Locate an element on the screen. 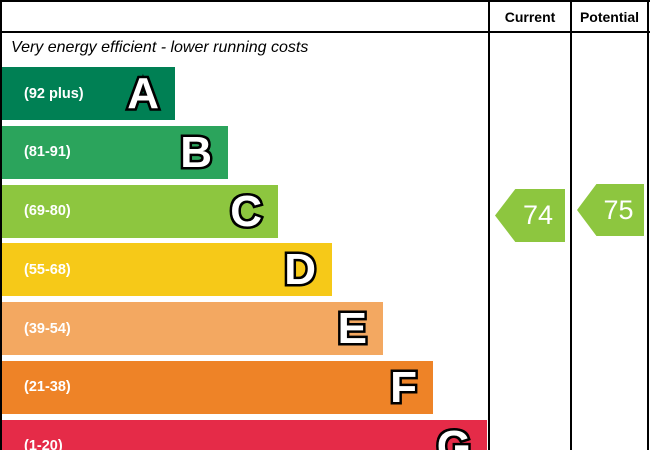  band-letter: D is located at coordinates (300, 270).